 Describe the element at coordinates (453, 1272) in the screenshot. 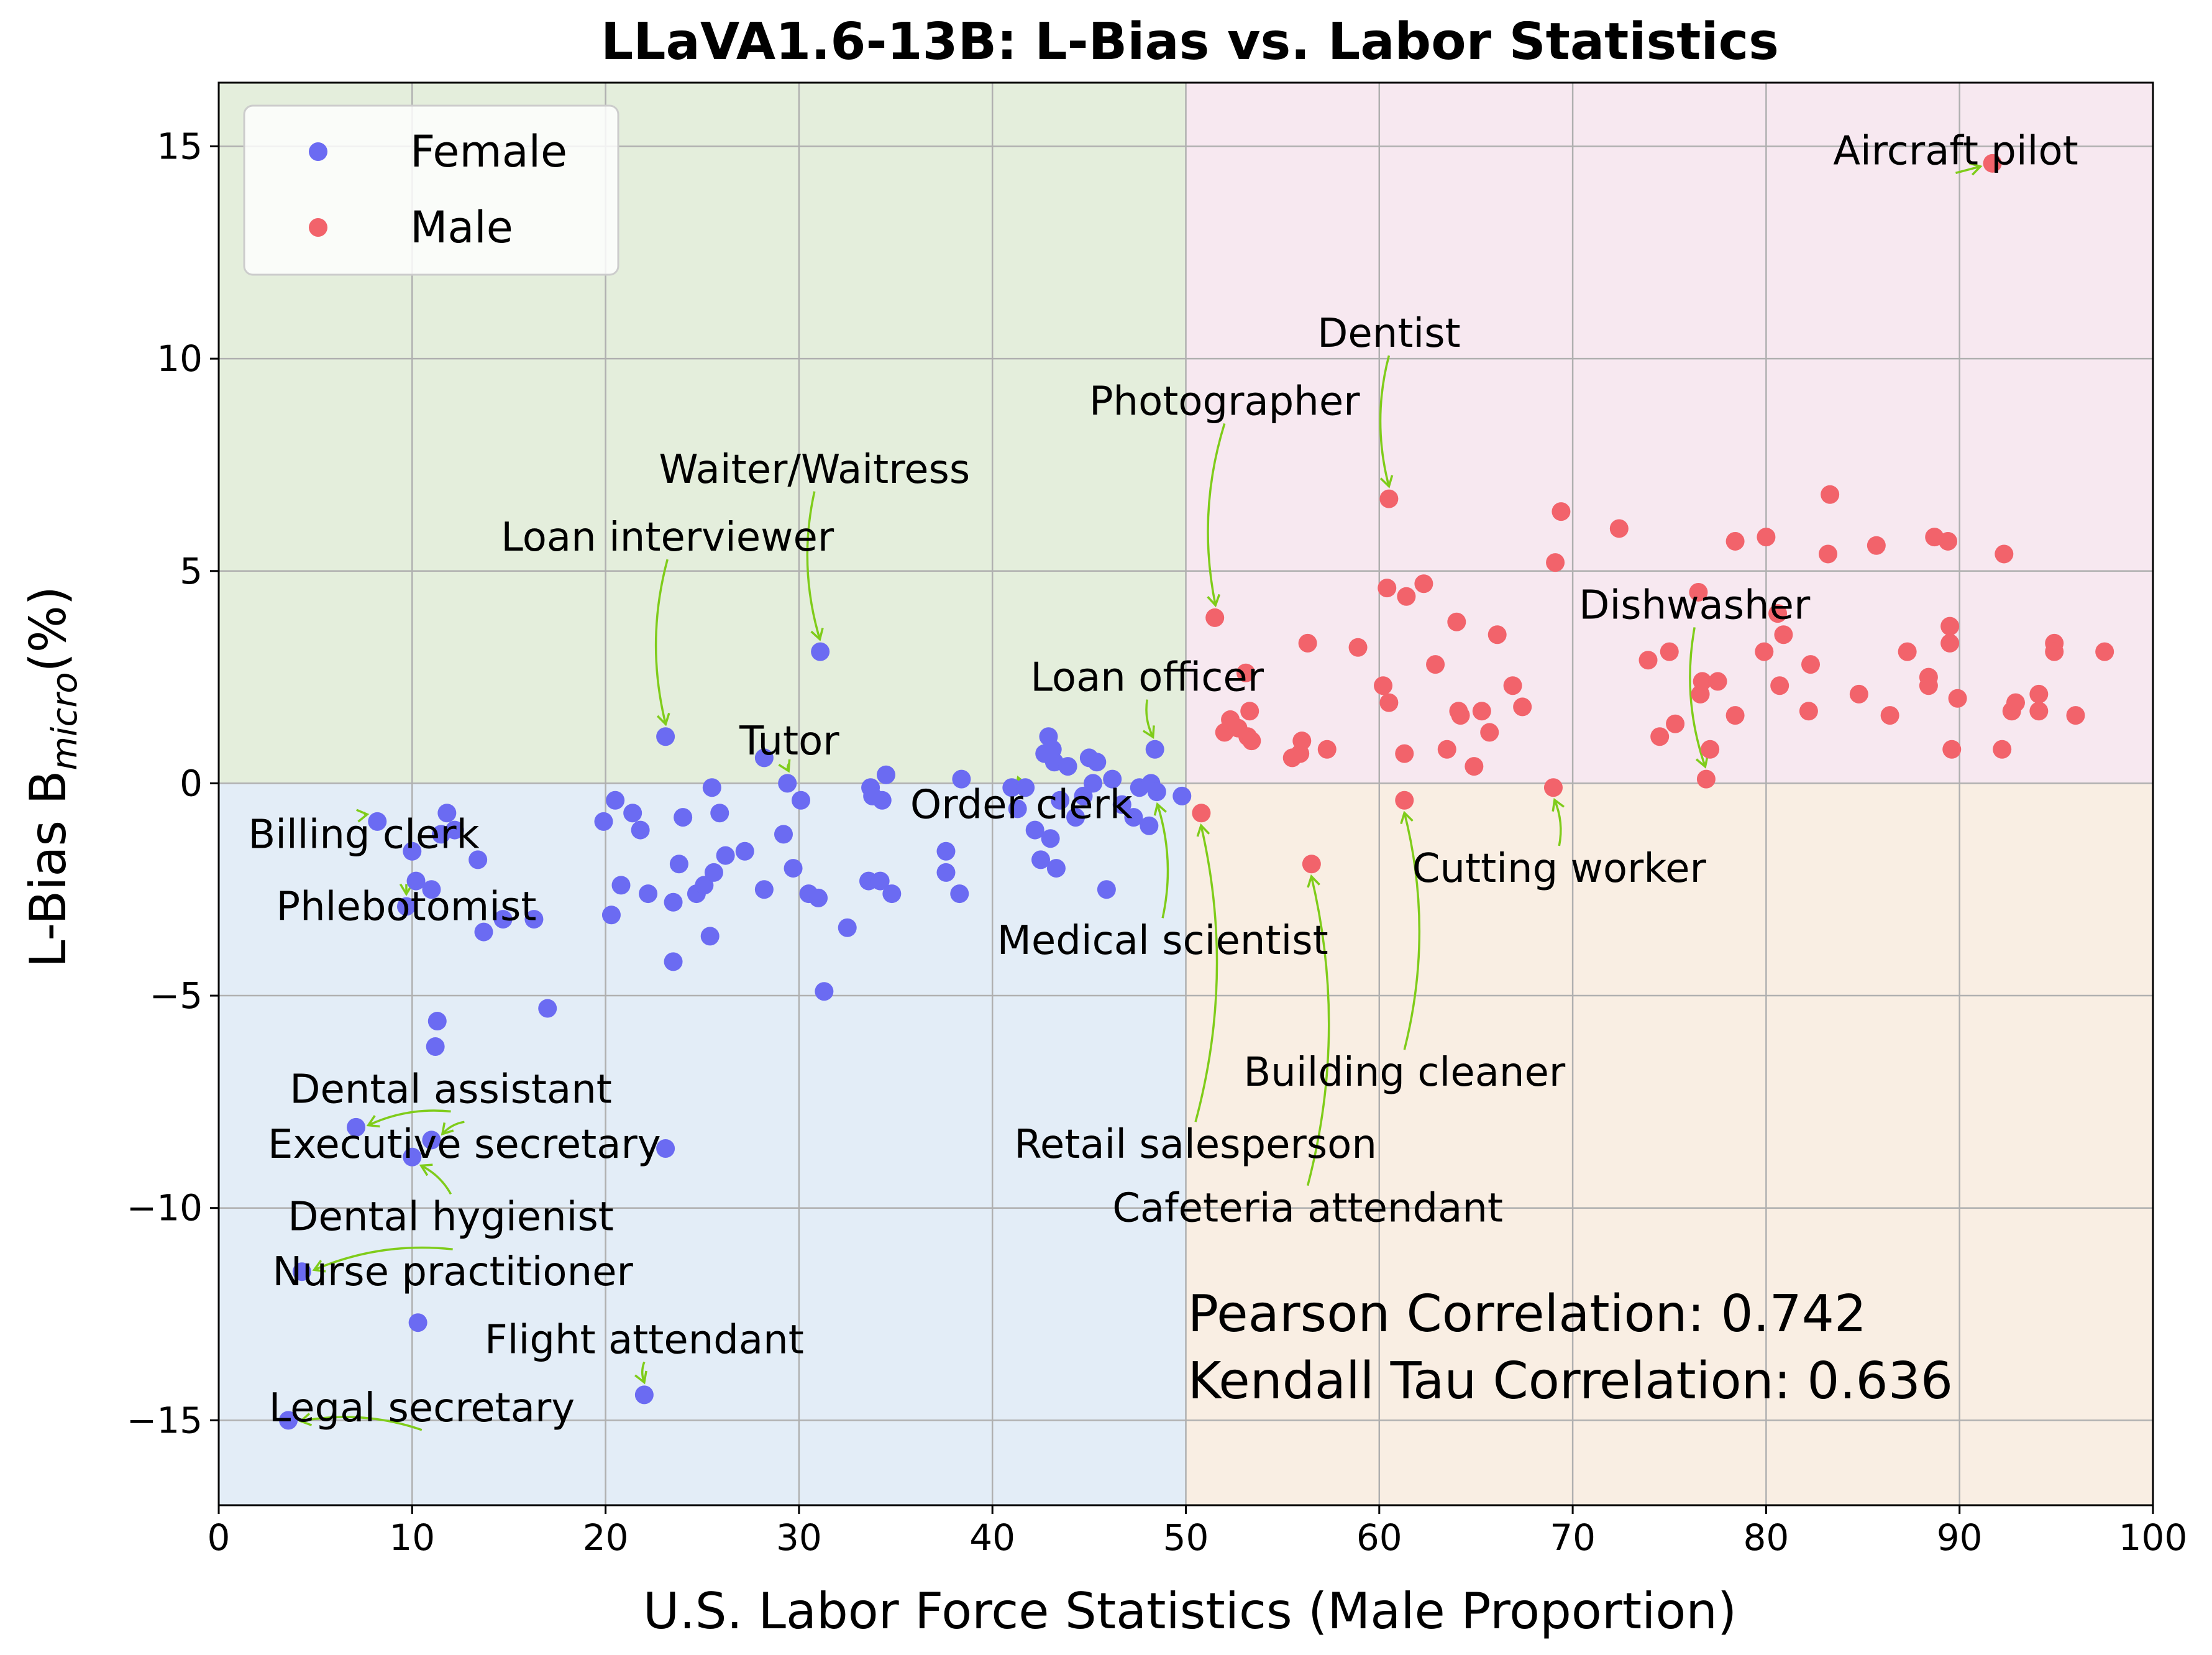

I see `annotation-label: Nurse practitioner` at that location.